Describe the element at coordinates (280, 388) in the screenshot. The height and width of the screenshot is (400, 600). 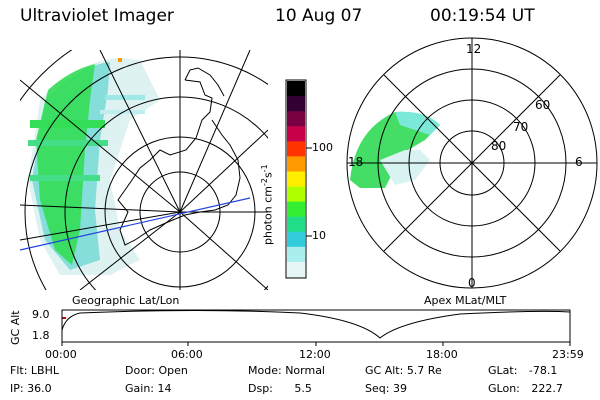
I see `info-dsp: Dsp: 5.5` at that location.